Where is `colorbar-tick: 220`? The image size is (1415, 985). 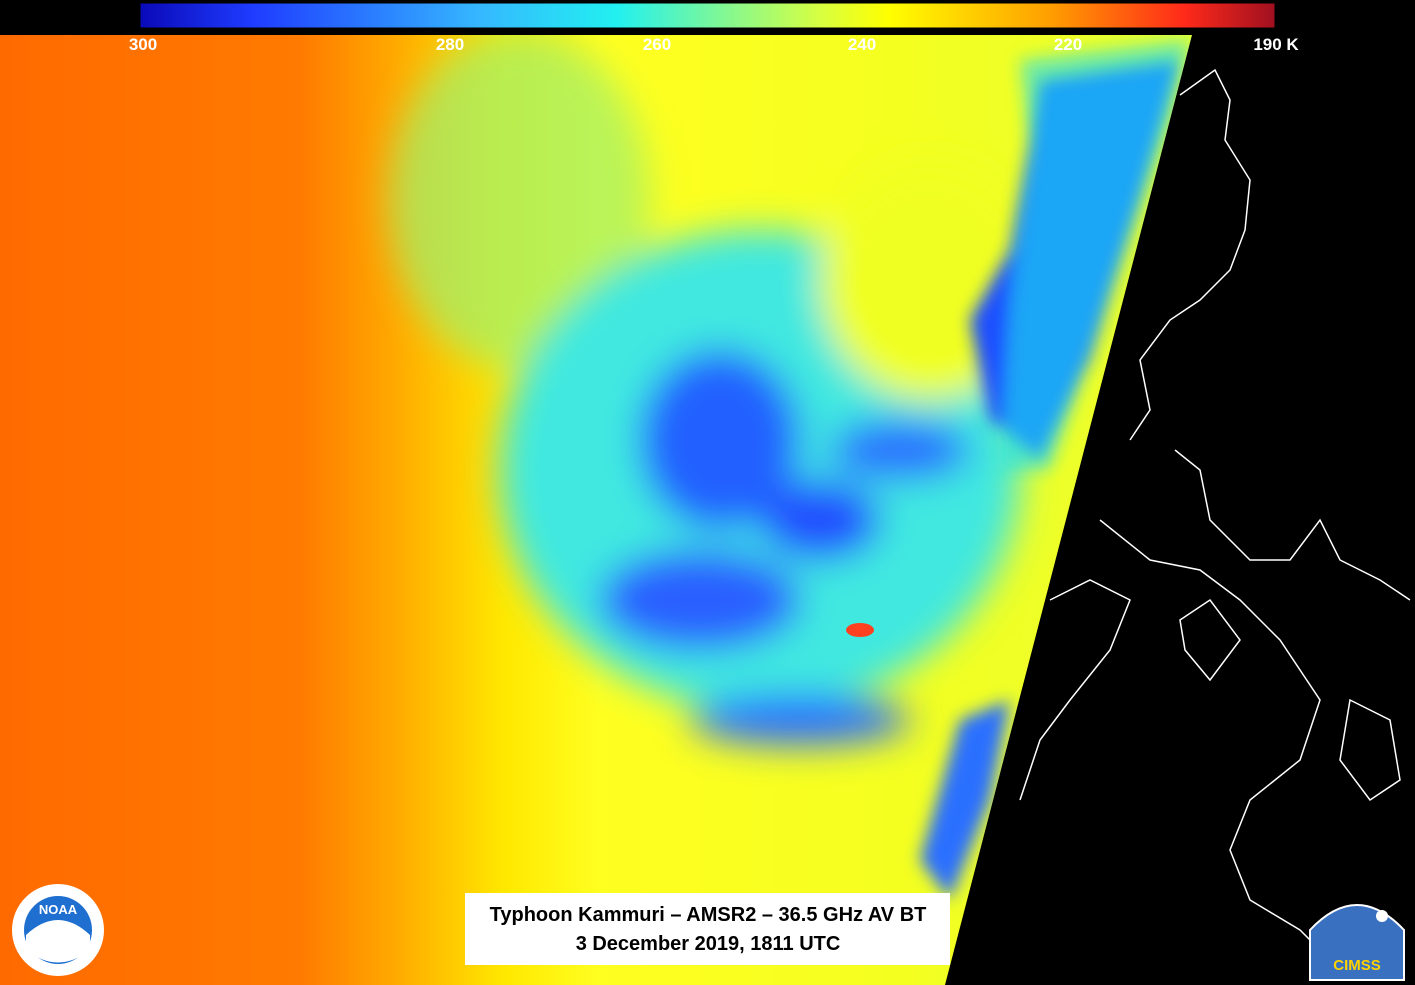
colorbar-tick: 220 is located at coordinates (1068, 44).